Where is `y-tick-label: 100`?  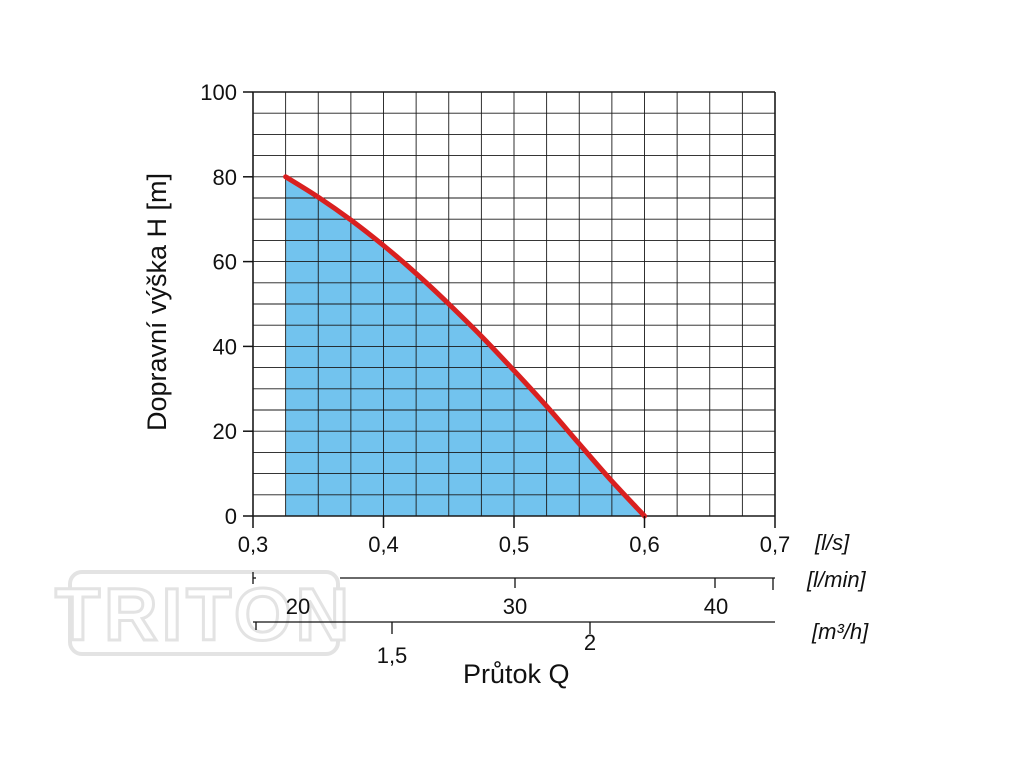 y-tick-label: 100 is located at coordinates (218, 92).